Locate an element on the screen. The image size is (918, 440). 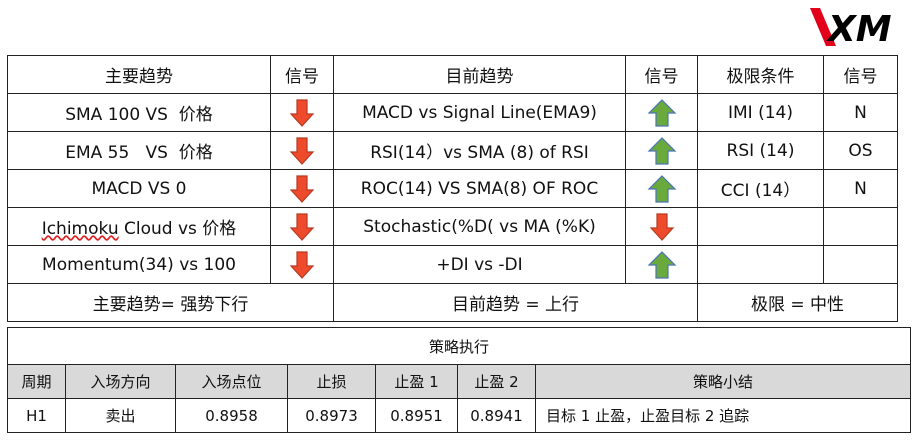
header-cell: 周期 is located at coordinates (36, 381).